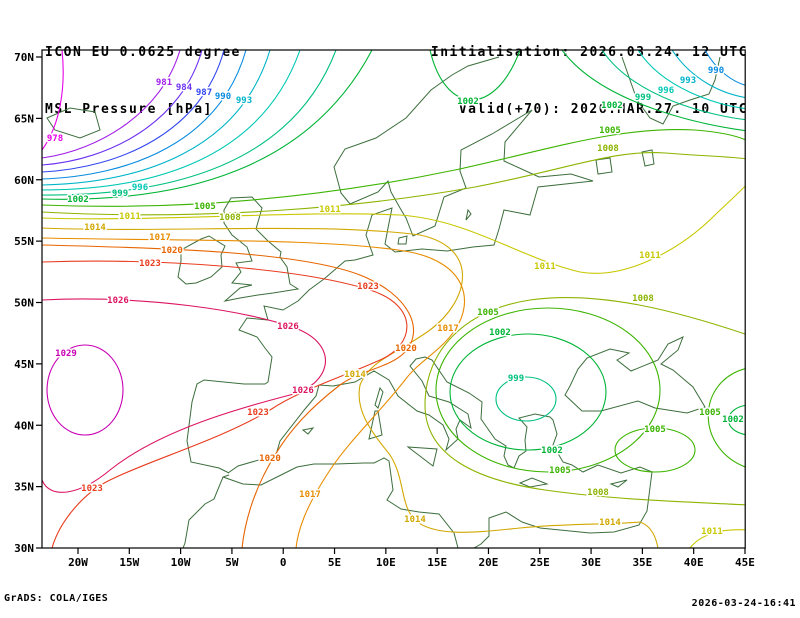  Describe the element at coordinates (55, 139) in the screenshot. I see `contour-label: 978` at that location.